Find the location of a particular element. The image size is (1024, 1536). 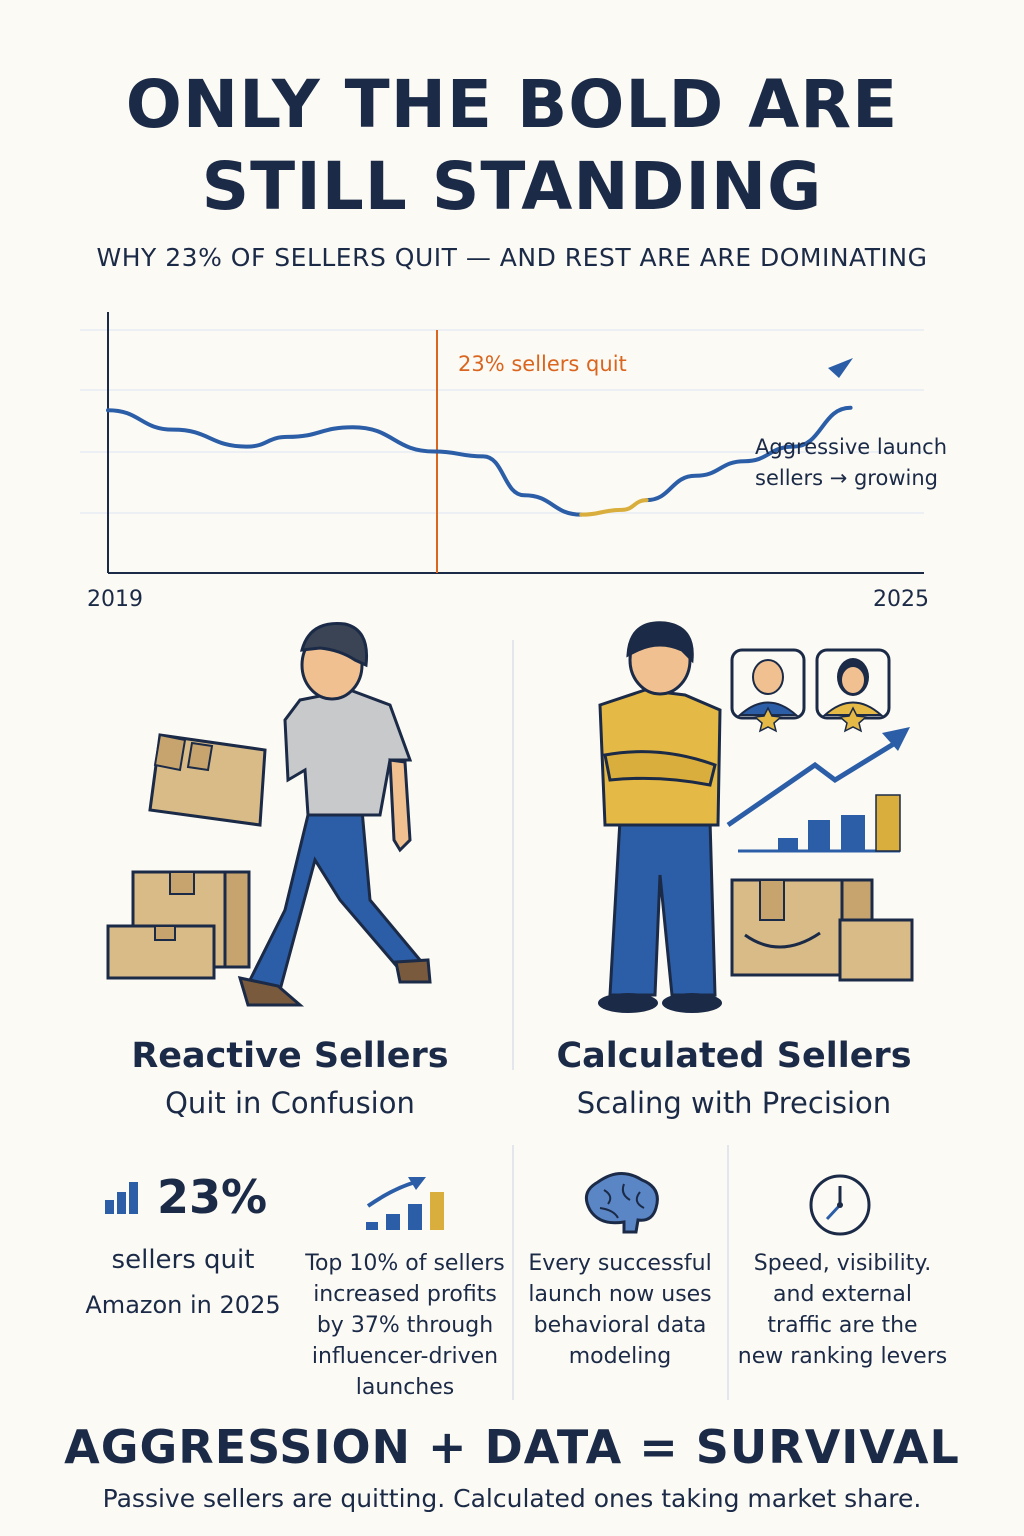

growth-annotation: Aggressive launch sellers → growing is located at coordinates (851, 463).